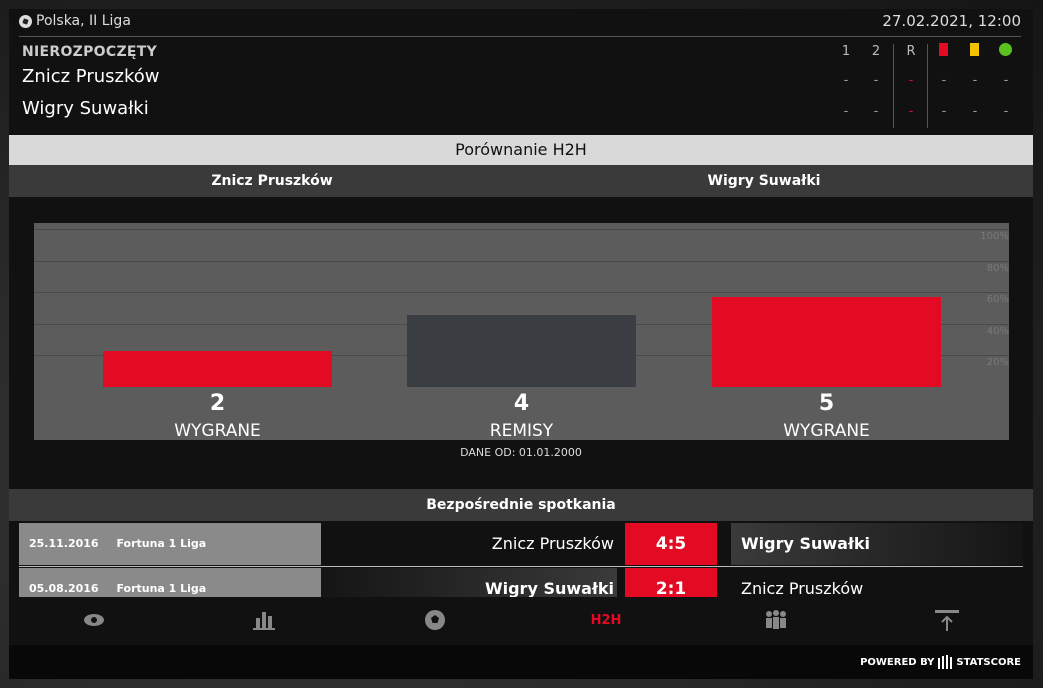 This screenshot has width=1043, height=688. What do you see at coordinates (802, 588) in the screenshot?
I see `meeting-away-team: Znicz Pruszków` at bounding box center [802, 588].